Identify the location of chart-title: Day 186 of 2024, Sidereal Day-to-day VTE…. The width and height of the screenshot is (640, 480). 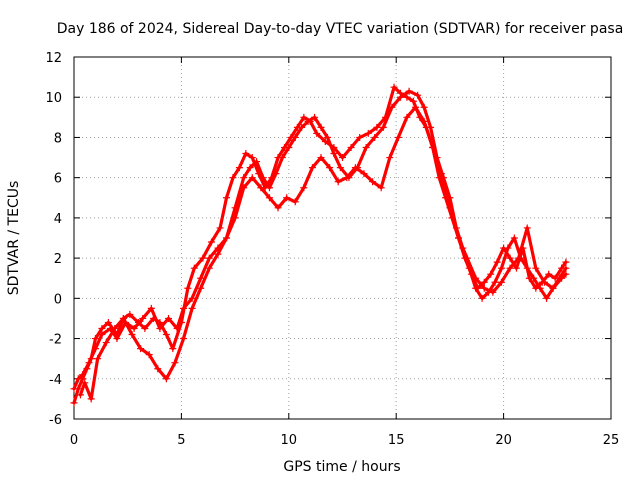
(340, 29).